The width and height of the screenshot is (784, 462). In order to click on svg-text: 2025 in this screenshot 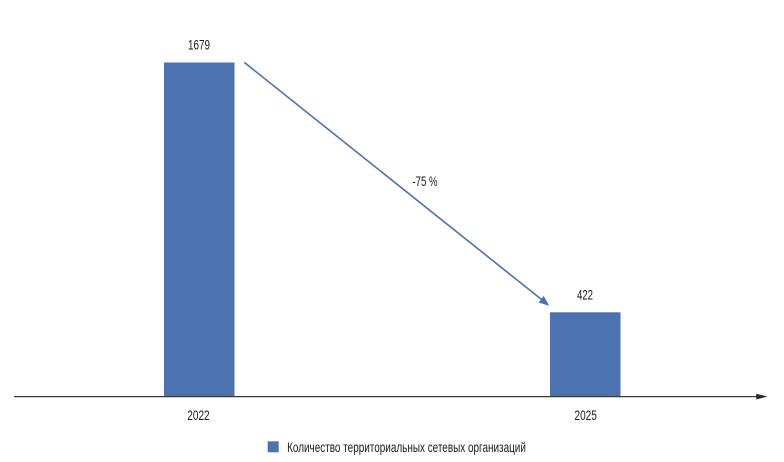, I will do `click(586, 415)`.